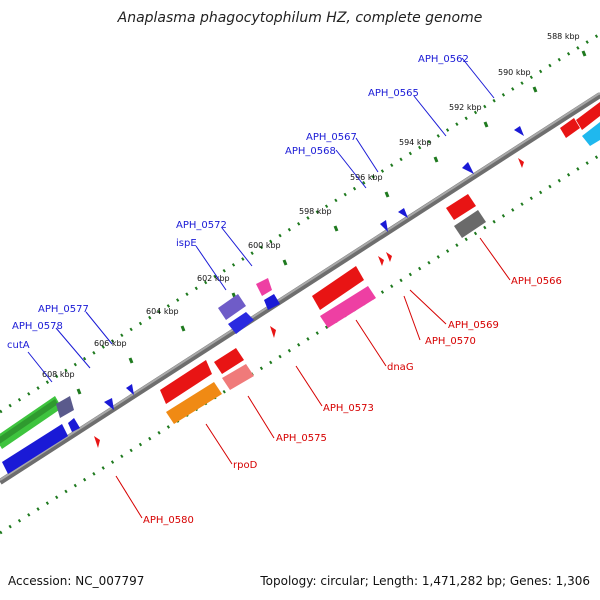 The height and width of the screenshot is (600, 600). Describe the element at coordinates (371, 343) in the screenshot. I see `leader-dnaG` at that location.